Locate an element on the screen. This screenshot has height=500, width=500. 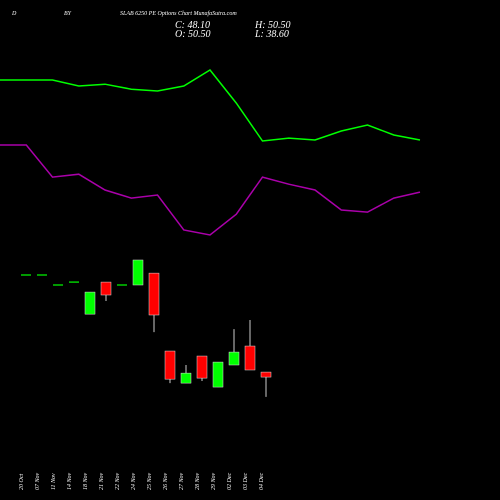
x-tick-label: 26 Nov is located at coordinates (166, 481).